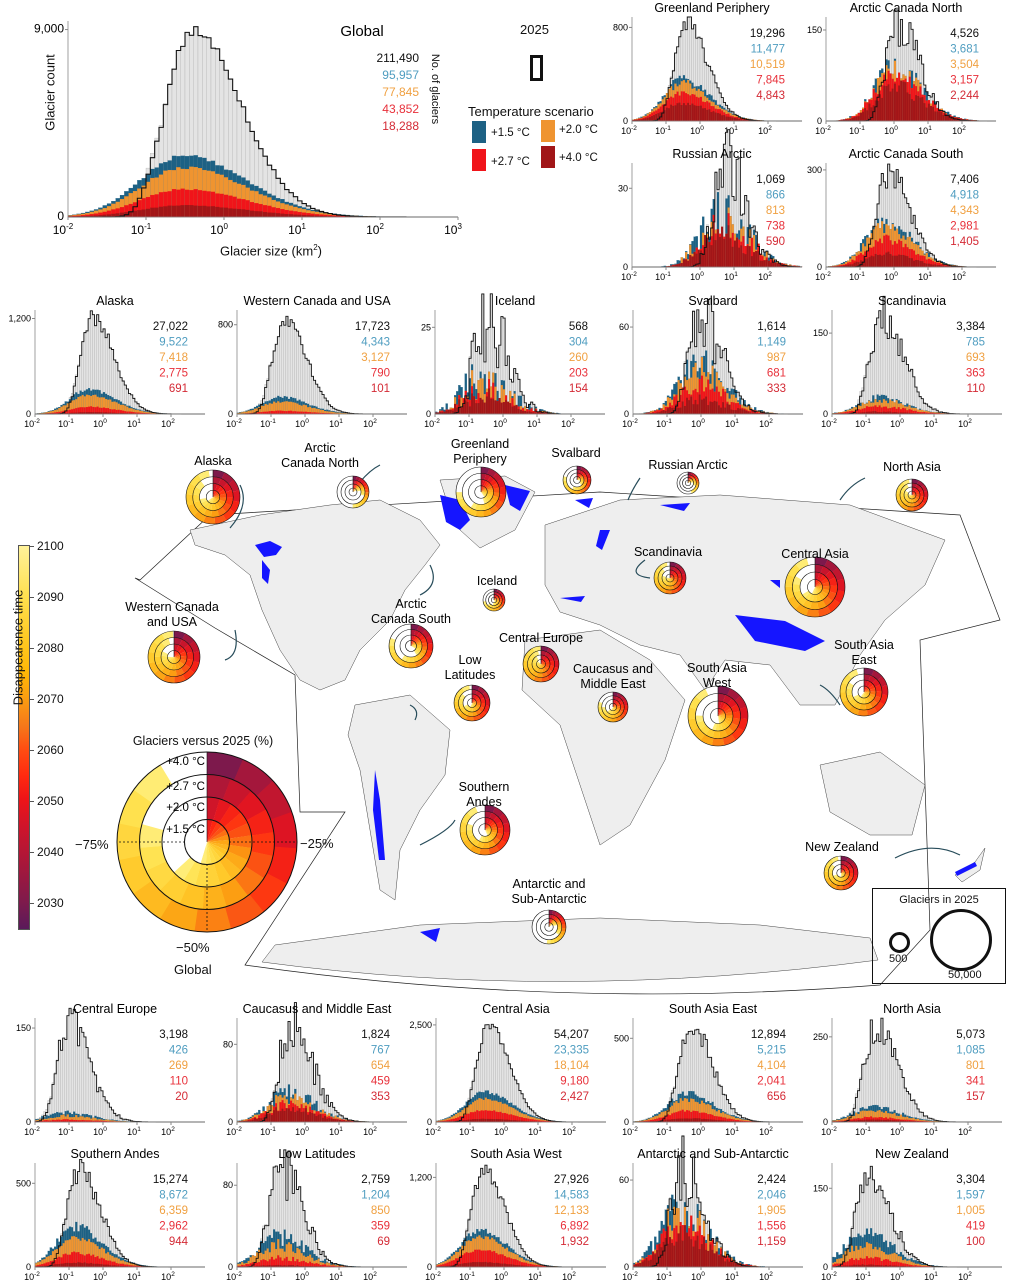  Describe the element at coordinates (964, 196) in the screenshot. I see `count-value: 4,918` at that location.